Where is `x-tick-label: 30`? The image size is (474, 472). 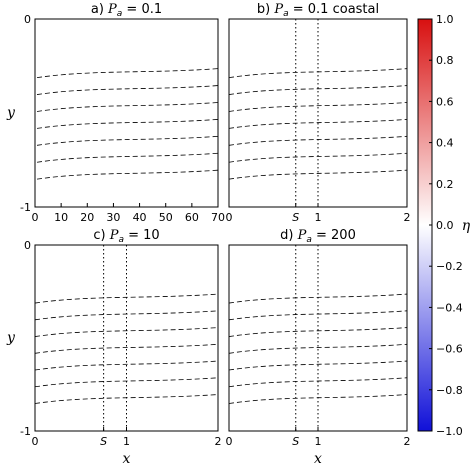 x-tick-label: 30 is located at coordinates (113, 217).